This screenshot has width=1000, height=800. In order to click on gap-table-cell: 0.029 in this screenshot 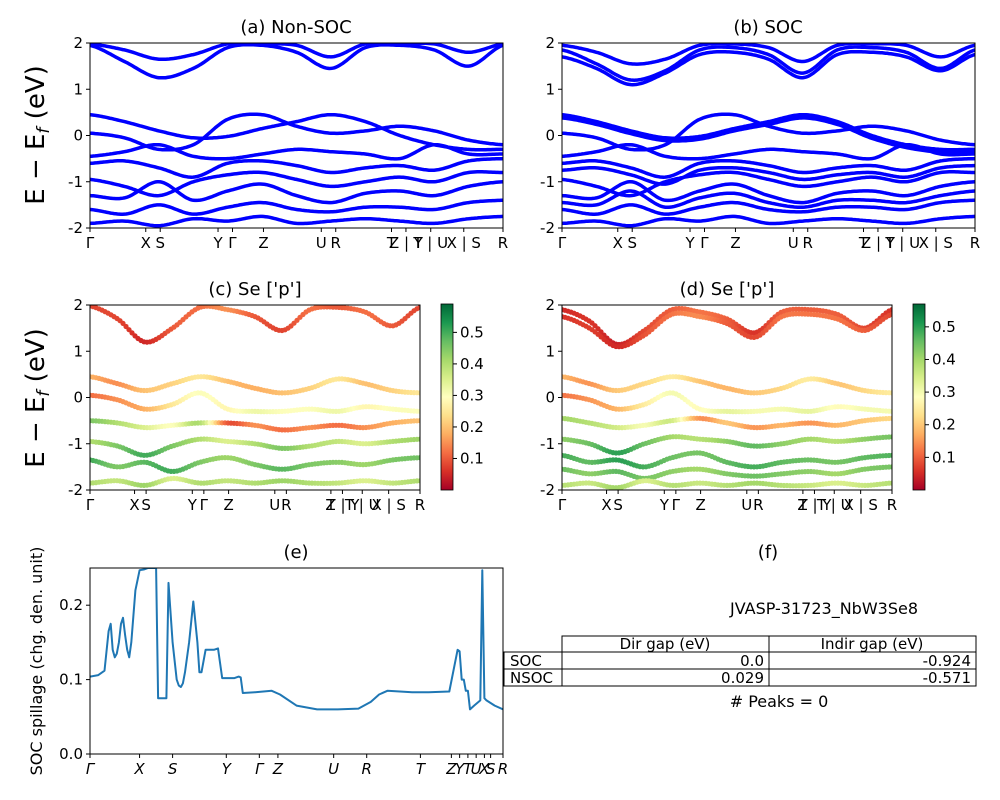, I will do `click(742, 678)`.